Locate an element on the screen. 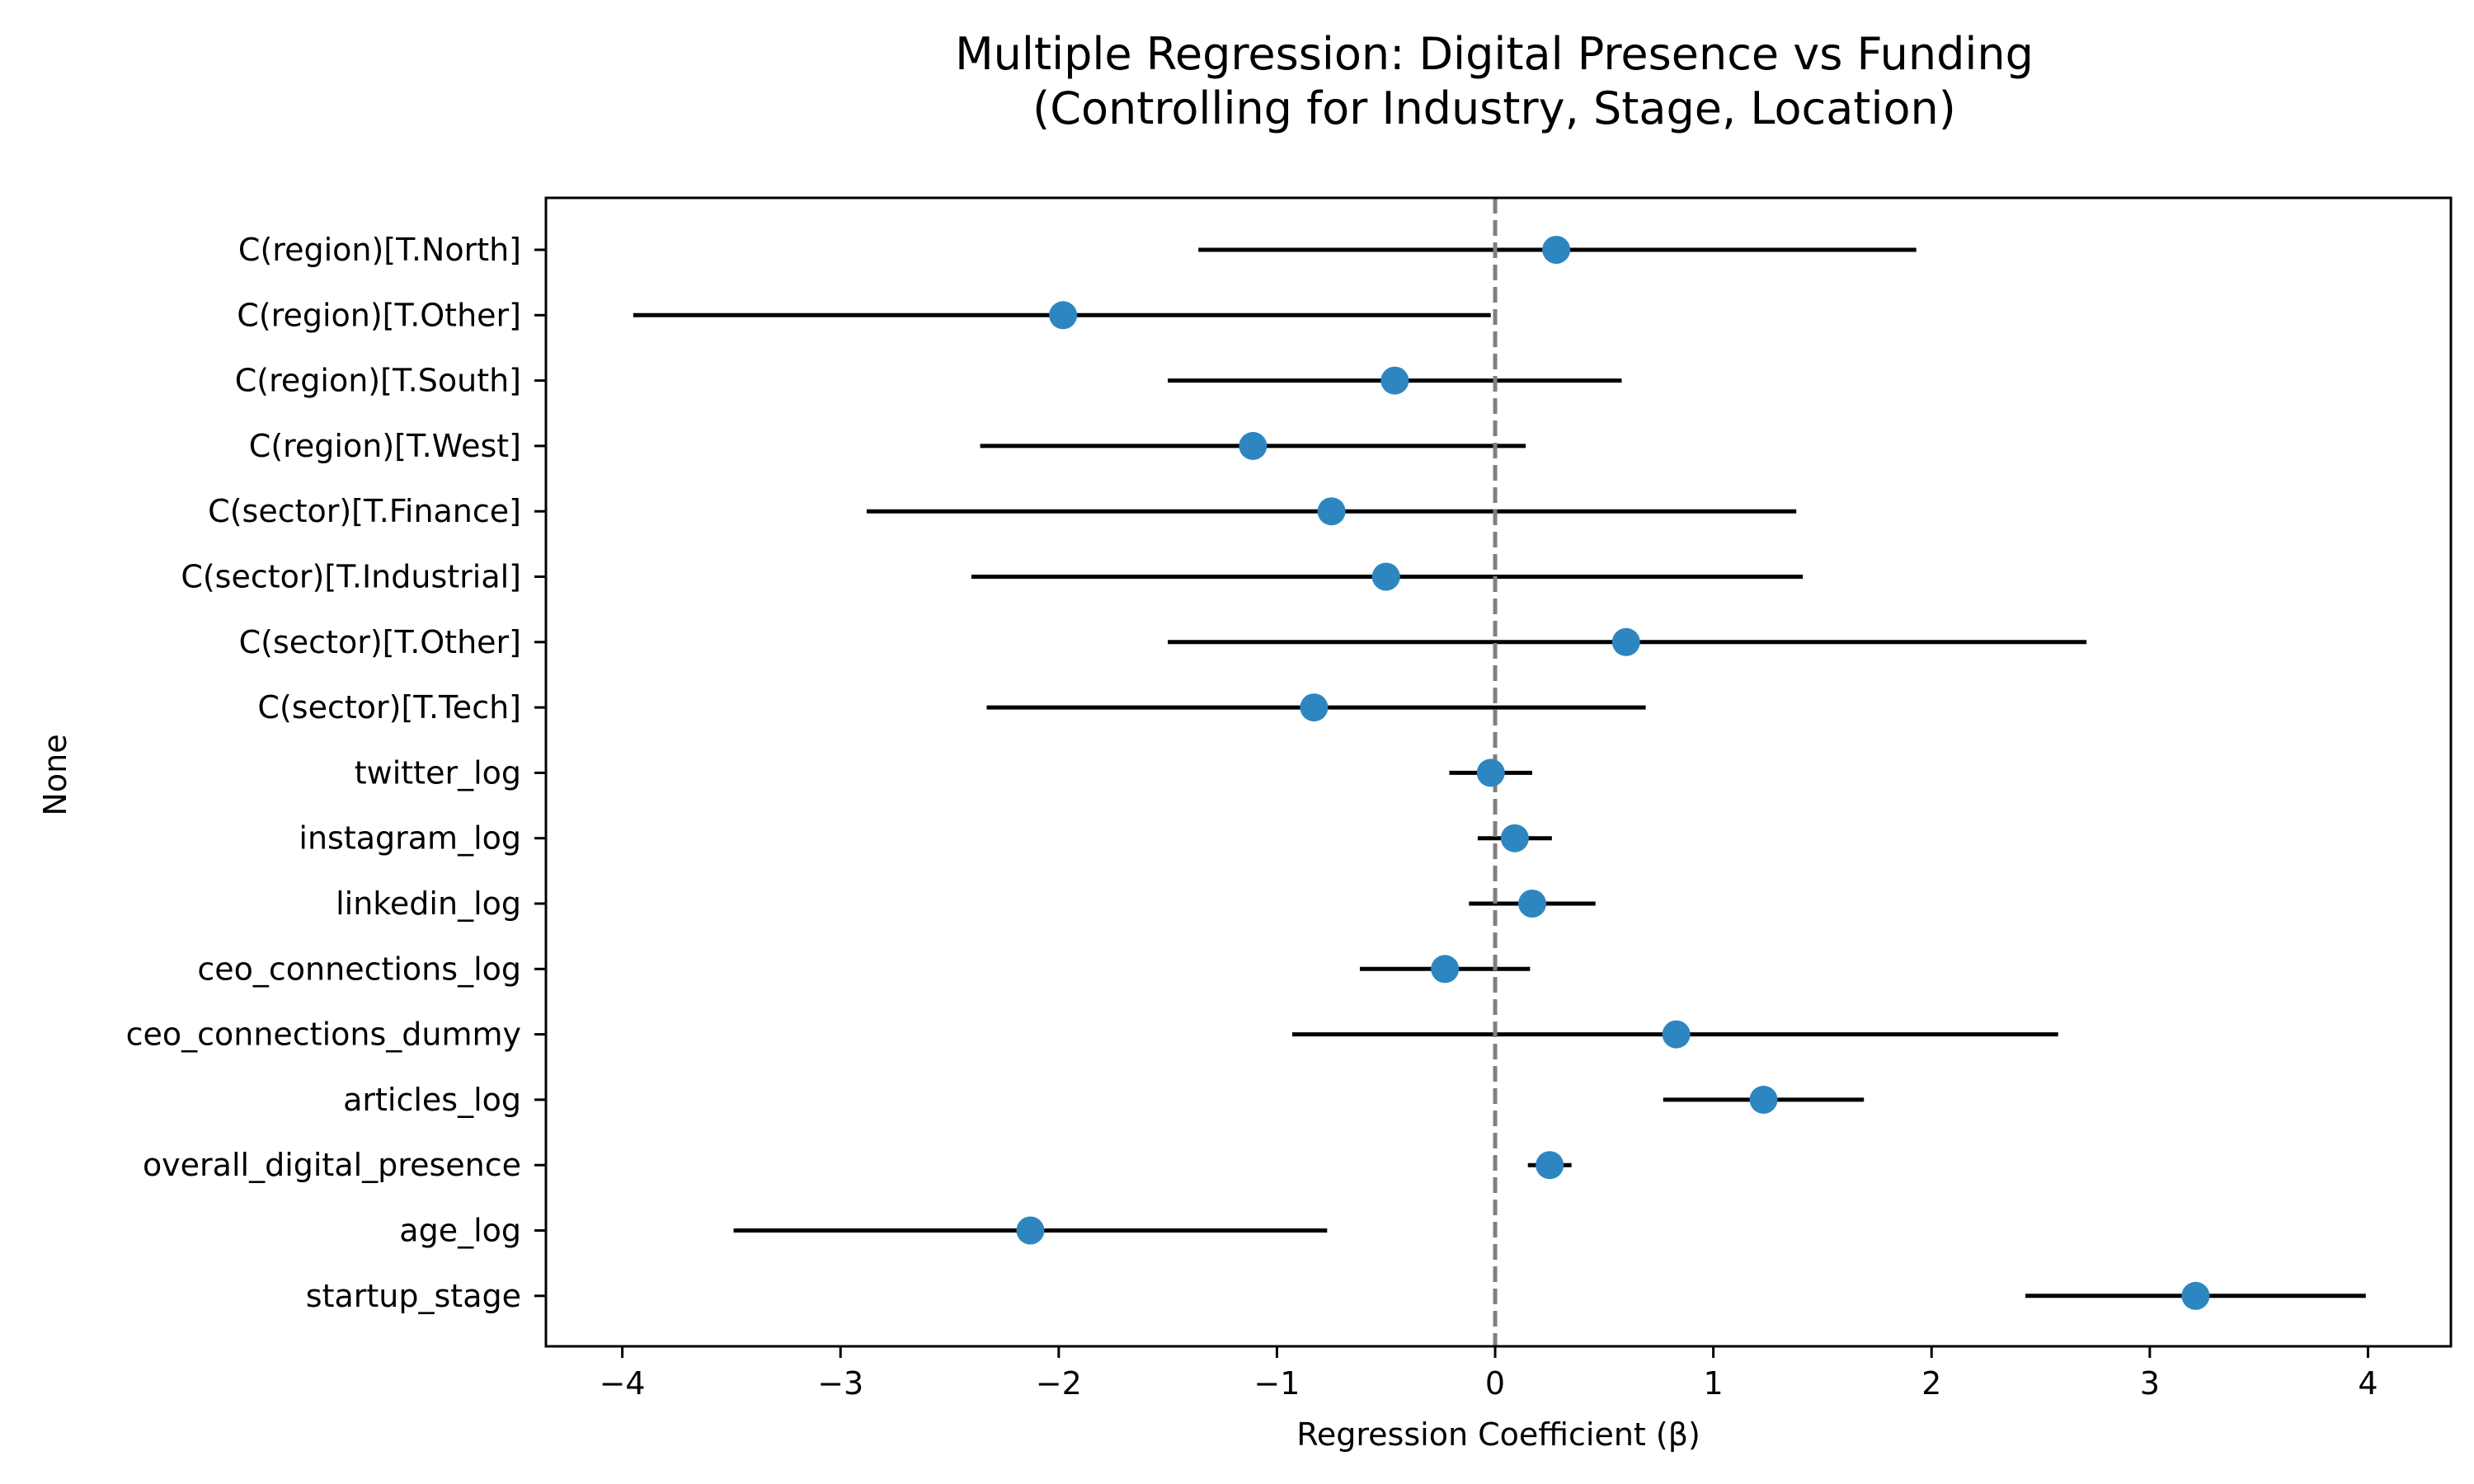 The image size is (2474, 1484). x-tick-label: −2 is located at coordinates (1059, 1383).